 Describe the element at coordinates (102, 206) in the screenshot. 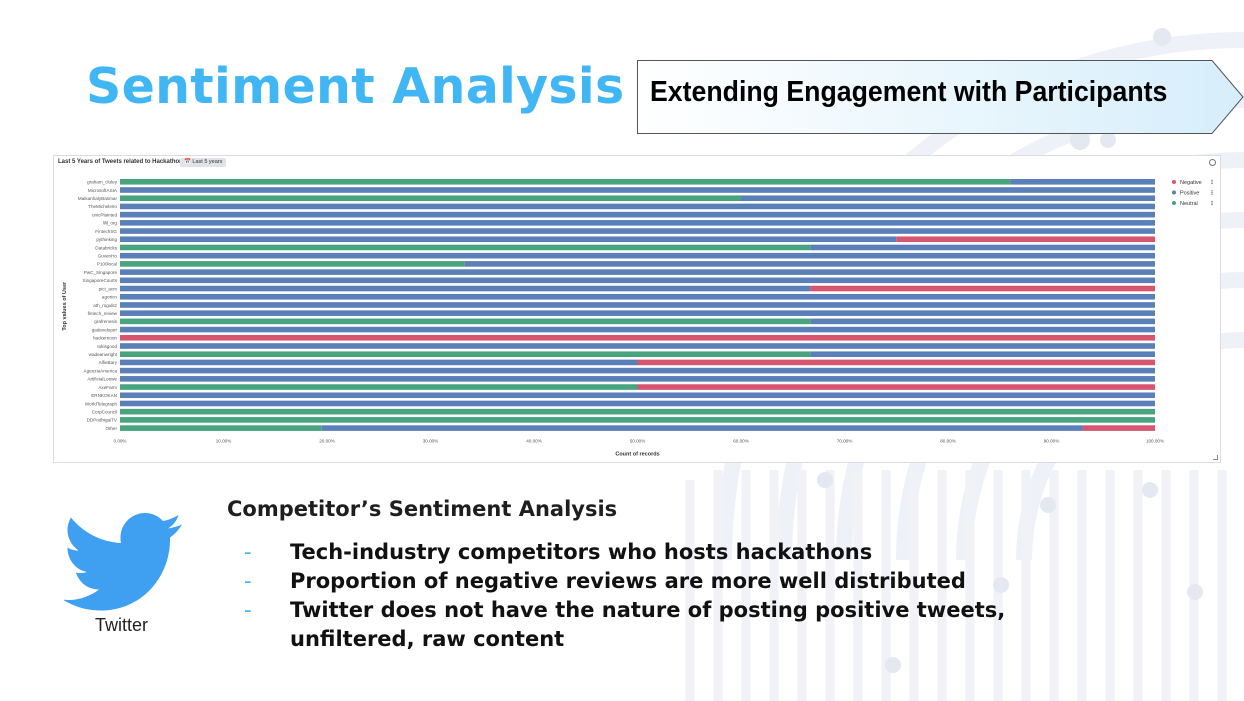

I see `y-tick-label: TheMicheleiro` at that location.